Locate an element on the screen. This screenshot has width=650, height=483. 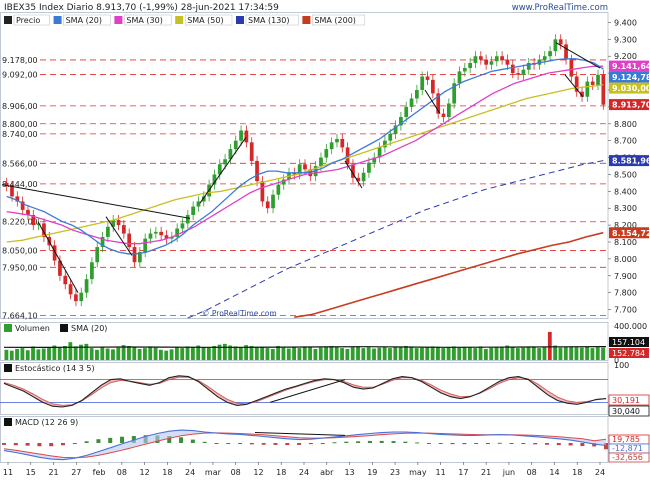
trendline is located at coordinates (119, 236).